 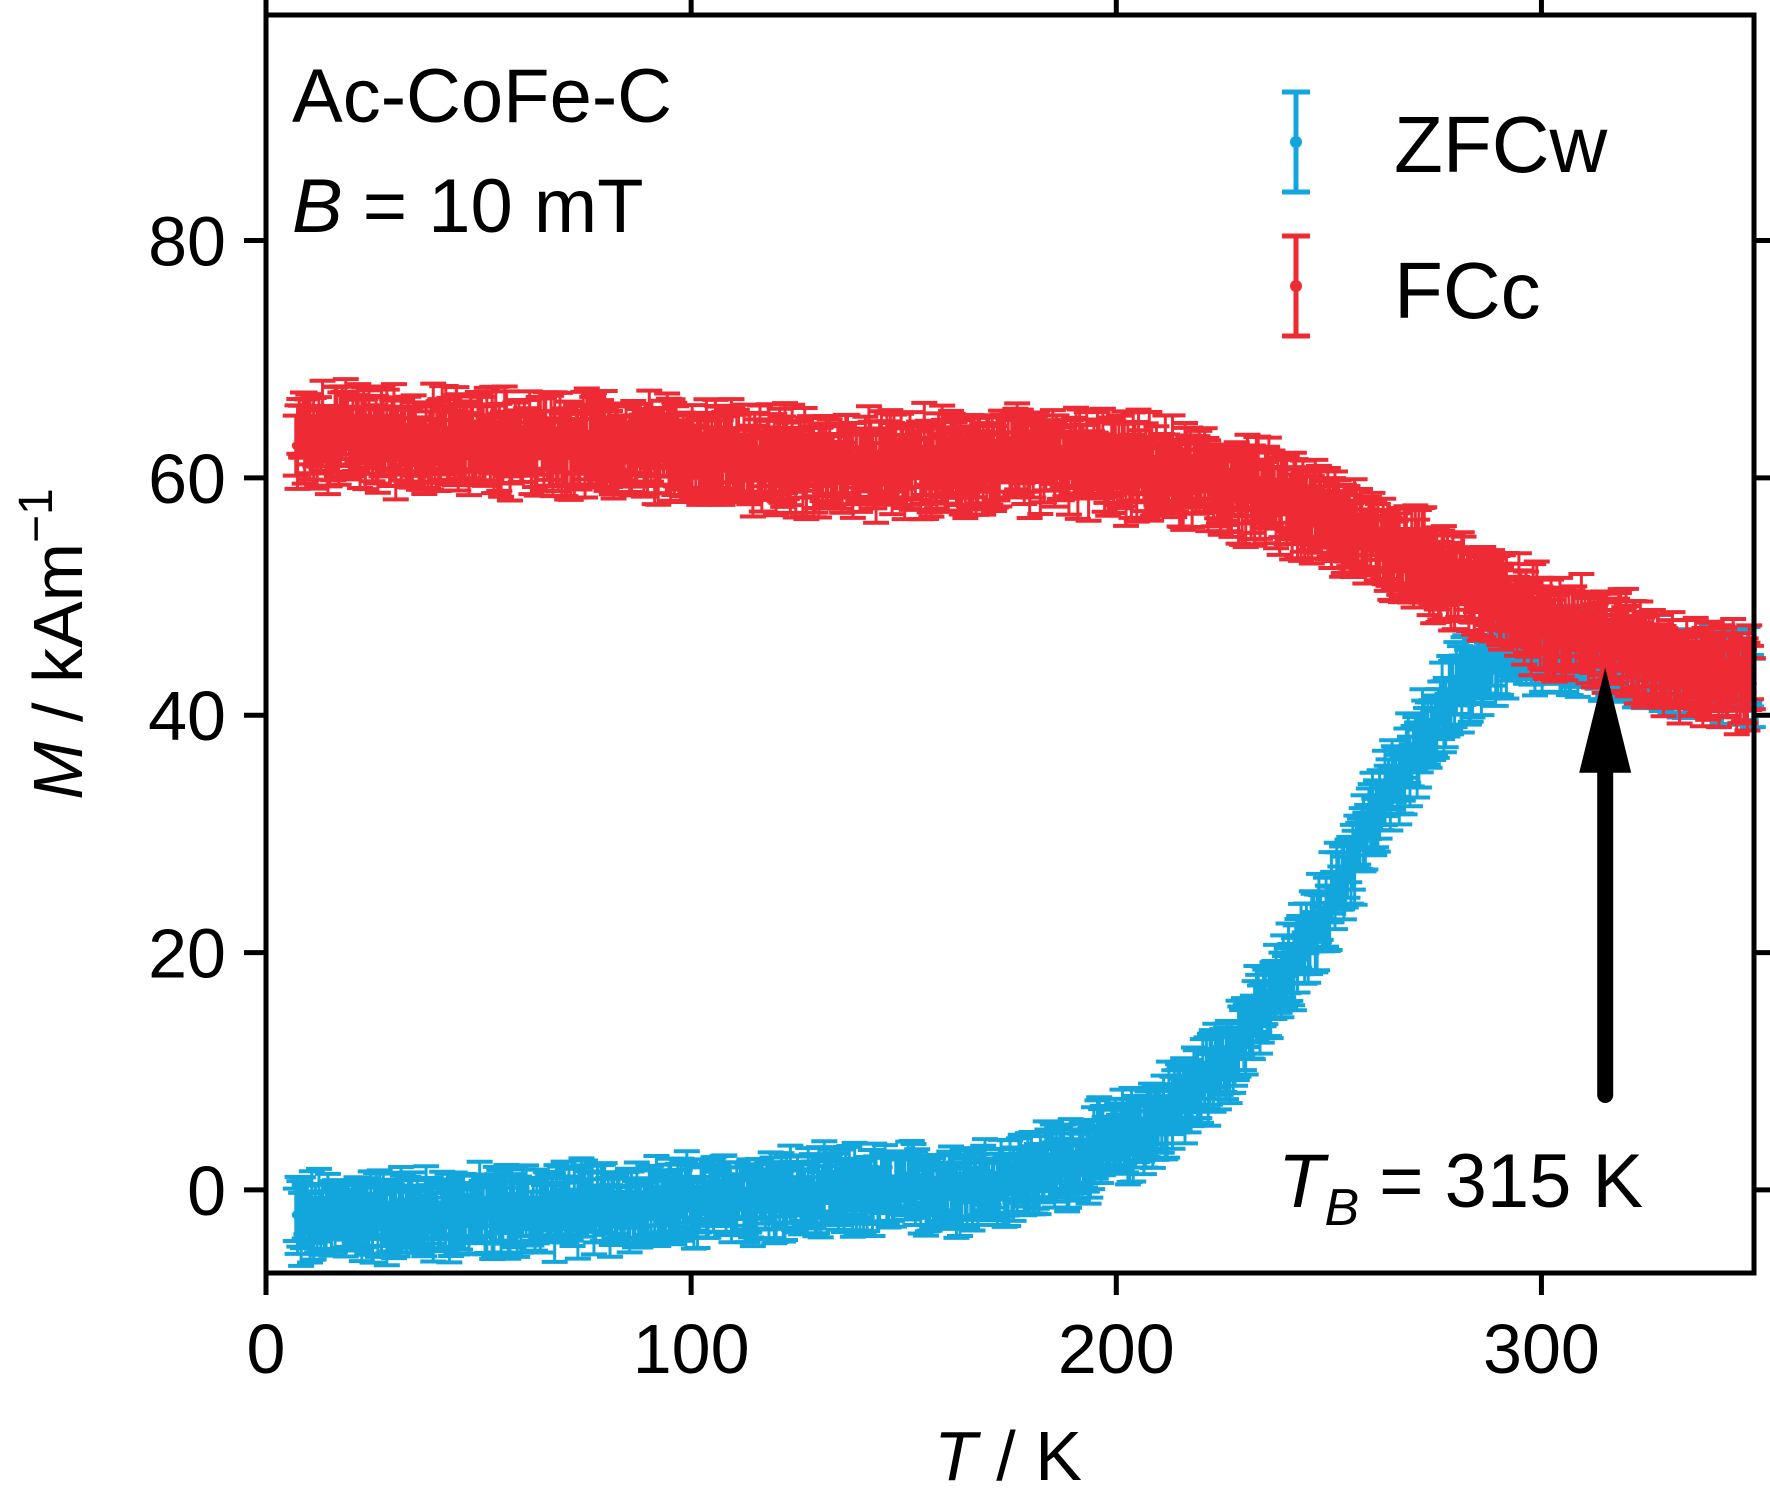 I want to click on x-tick-label: 100, so click(x=691, y=1349).